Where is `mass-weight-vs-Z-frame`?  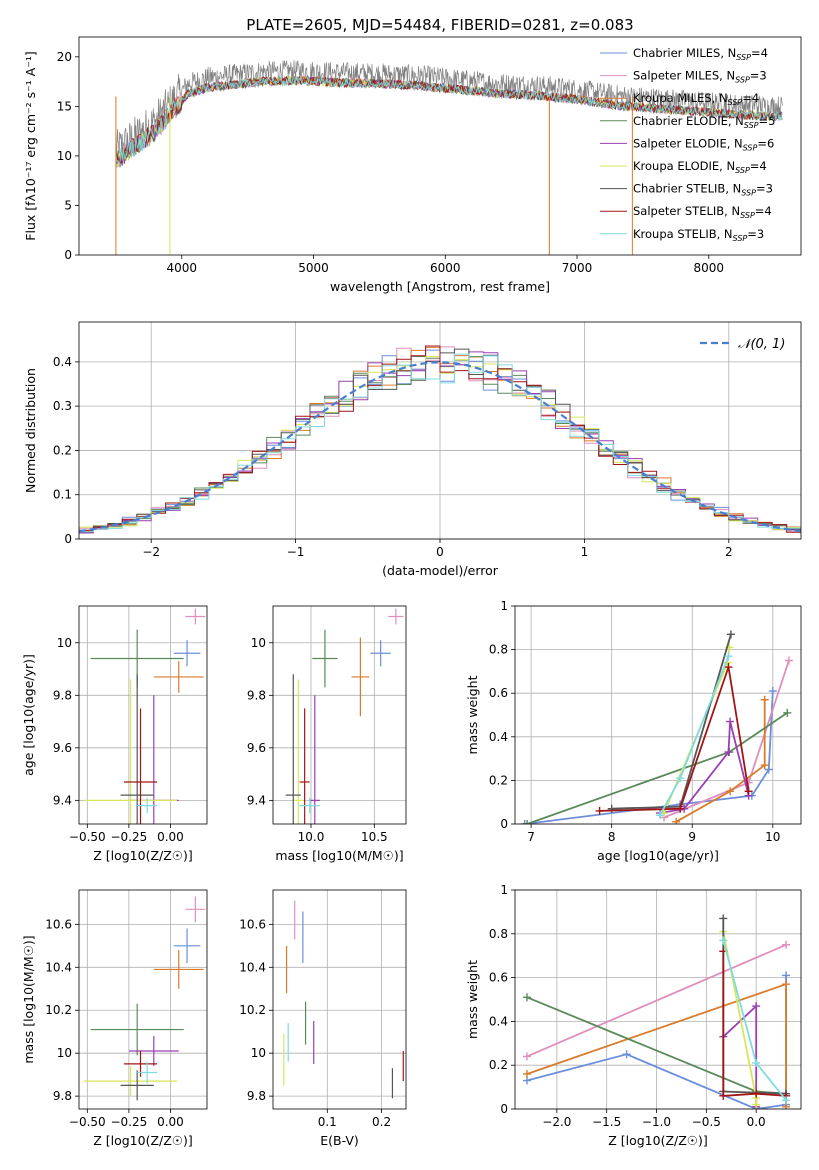 mass-weight-vs-Z-frame is located at coordinates (658, 999).